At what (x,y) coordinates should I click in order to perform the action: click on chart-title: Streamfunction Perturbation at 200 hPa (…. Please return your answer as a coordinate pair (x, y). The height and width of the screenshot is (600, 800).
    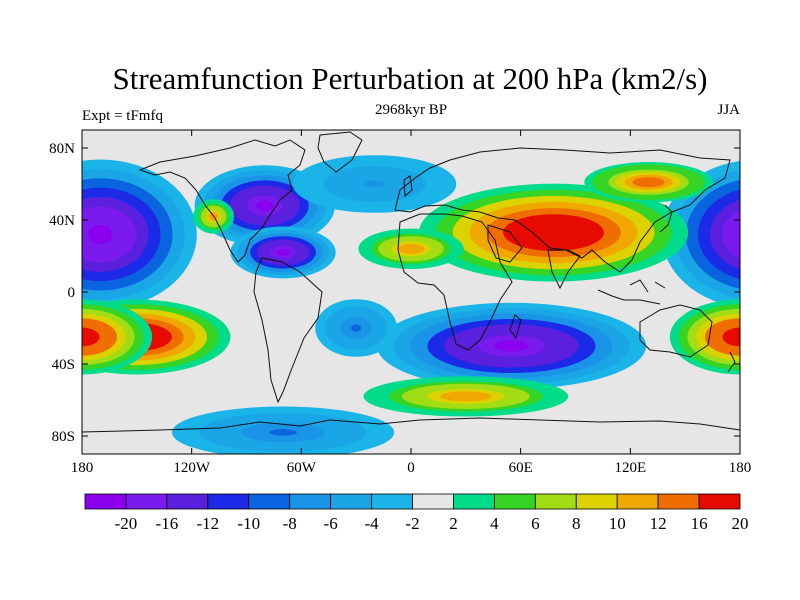
    Looking at the image, I should click on (410, 78).